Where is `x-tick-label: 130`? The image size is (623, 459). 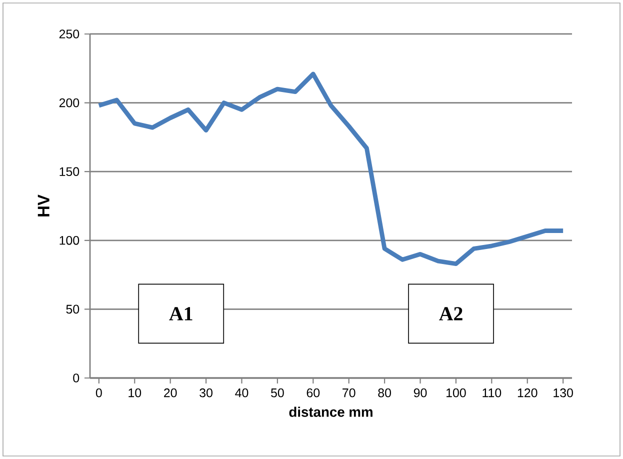
x-tick-label: 130 is located at coordinates (563, 393).